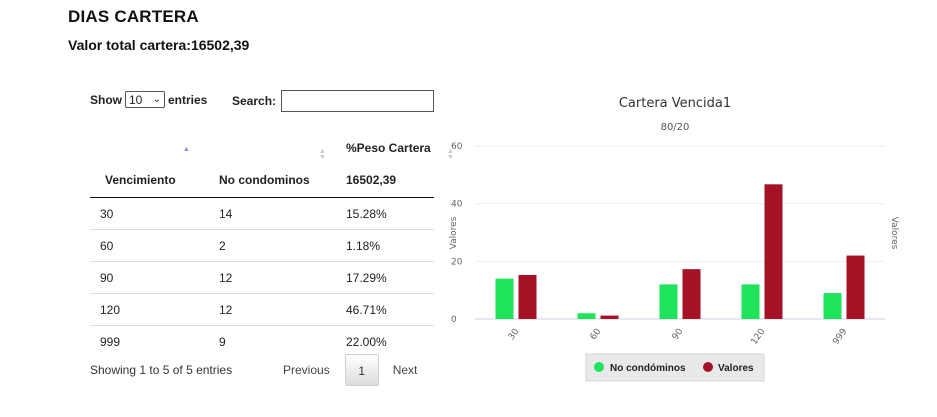 The image size is (937, 417). Describe the element at coordinates (381, 341) in the screenshot. I see `cell-peso: 22.00%` at that location.